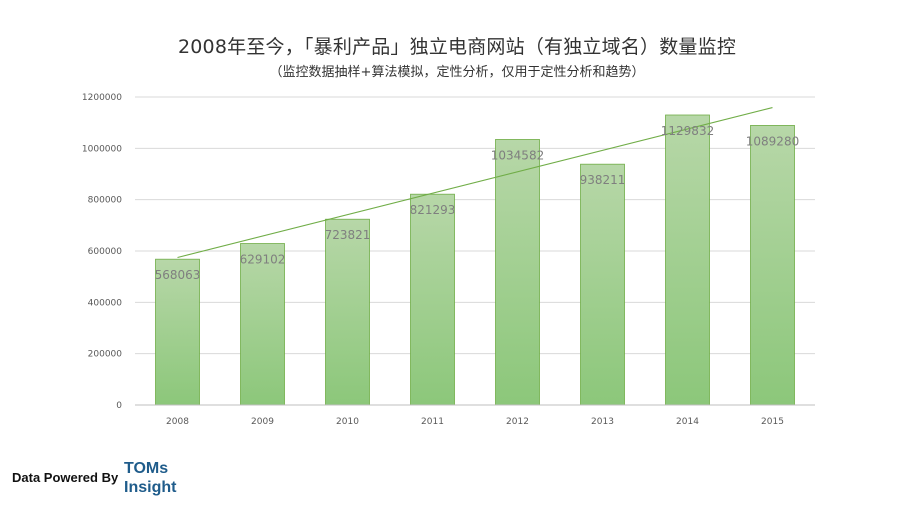 The width and height of the screenshot is (914, 509). What do you see at coordinates (150, 478) in the screenshot?
I see `toms-insight-logo: TOMs Insight` at bounding box center [150, 478].